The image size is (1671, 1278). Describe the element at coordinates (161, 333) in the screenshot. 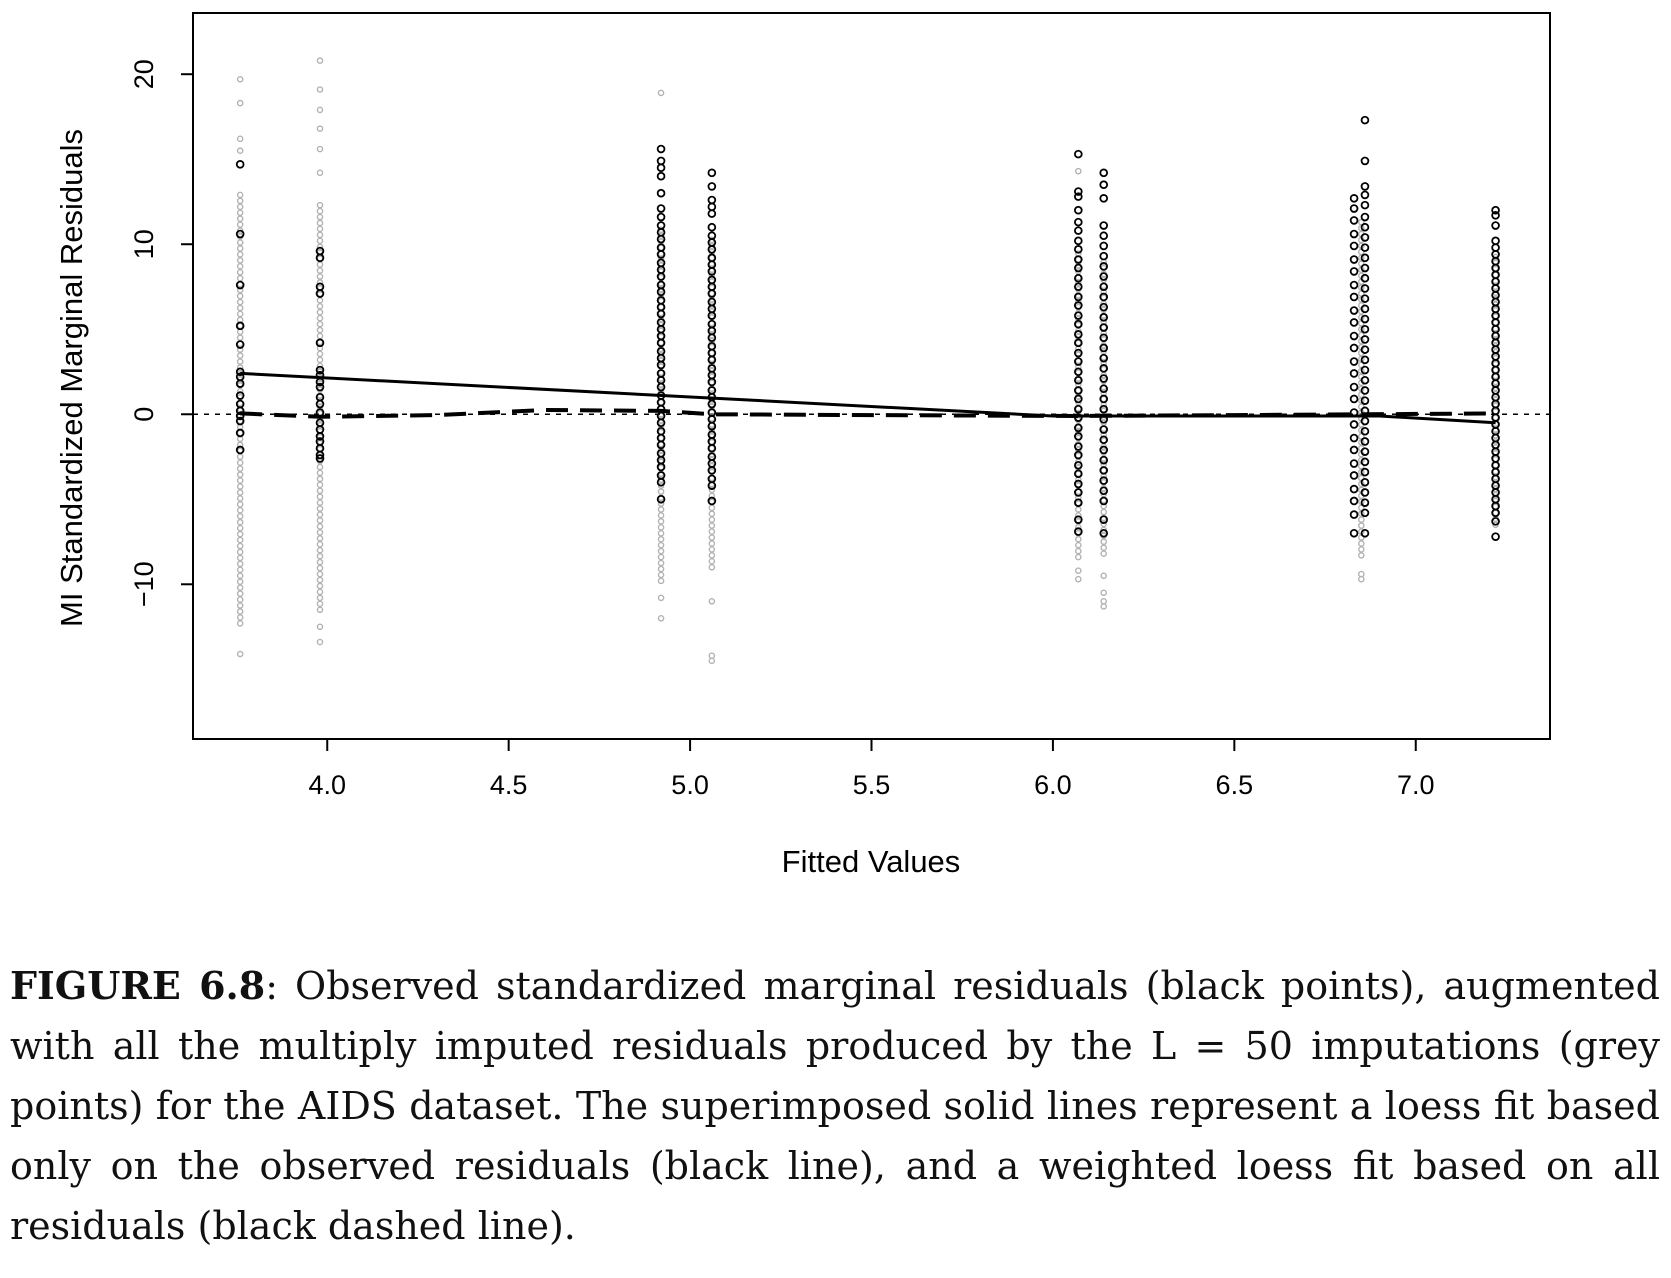

I see `y-axis: −10 0 10 20` at that location.